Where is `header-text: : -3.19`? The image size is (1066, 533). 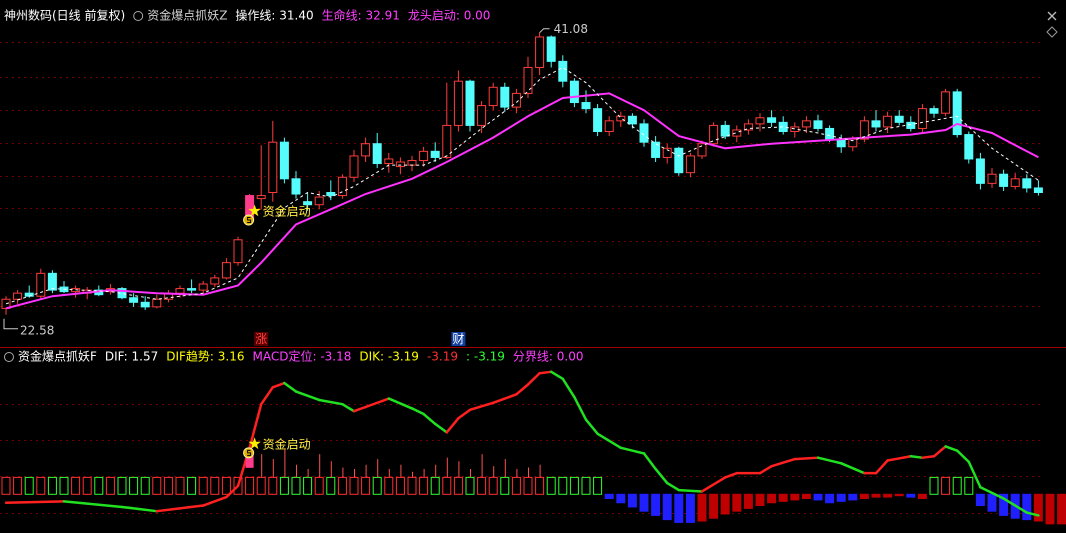 header-text: : -3.19 is located at coordinates (485, 357).